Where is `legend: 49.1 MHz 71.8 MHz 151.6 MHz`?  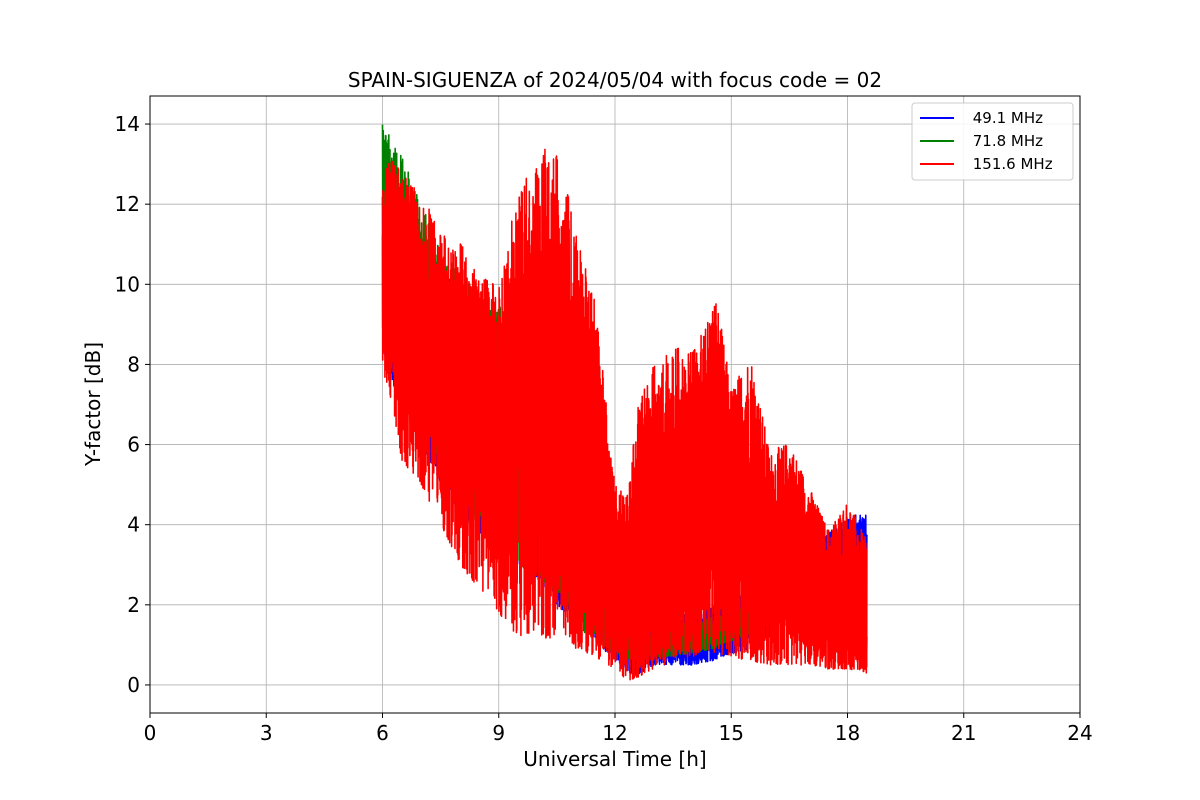
legend: 49.1 MHz 71.8 MHz 151.6 MHz is located at coordinates (992, 141).